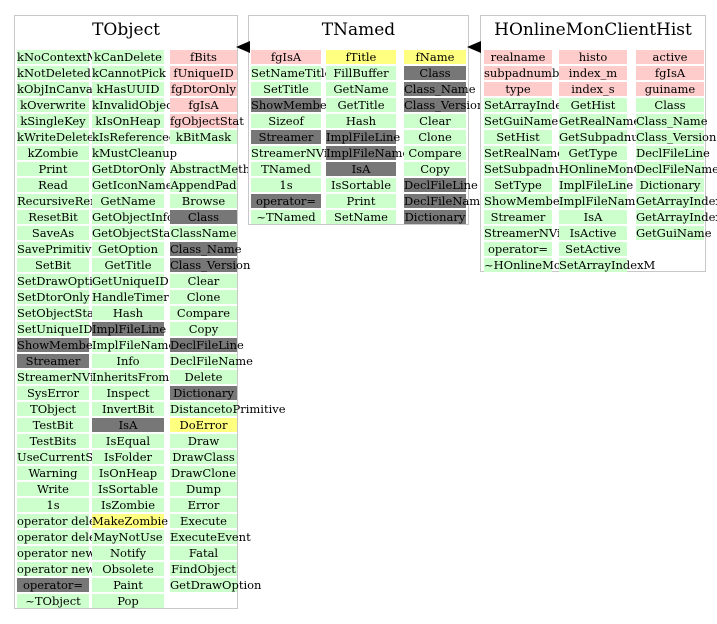  Describe the element at coordinates (593, 57) in the screenshot. I see `member-cell: histo` at that location.